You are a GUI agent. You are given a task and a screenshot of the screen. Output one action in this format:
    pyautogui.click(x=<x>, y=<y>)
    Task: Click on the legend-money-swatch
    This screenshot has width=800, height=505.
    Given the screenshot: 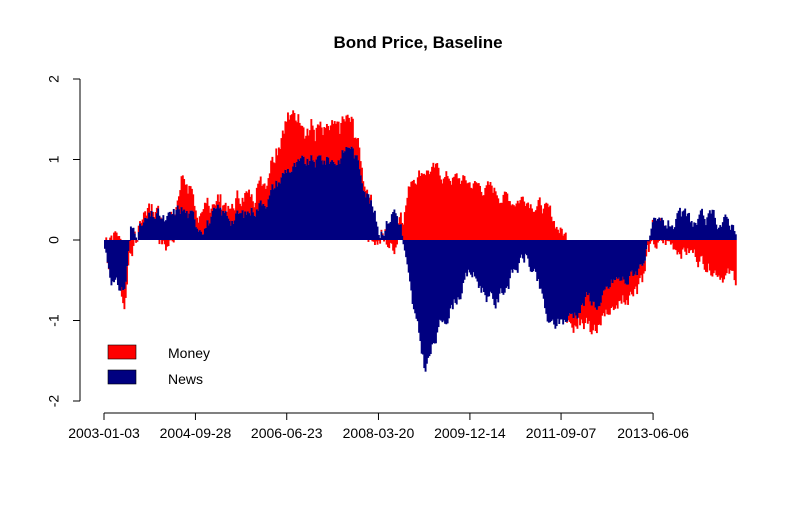 What is the action you would take?
    pyautogui.click(x=122, y=352)
    